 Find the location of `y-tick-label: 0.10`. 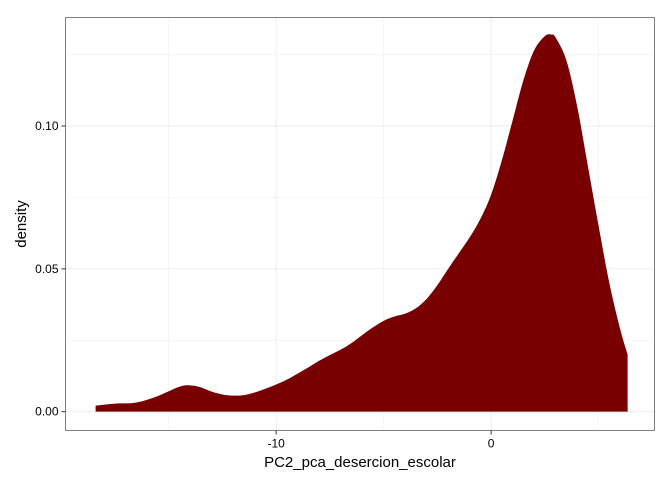

y-tick-label: 0.10 is located at coordinates (47, 126).